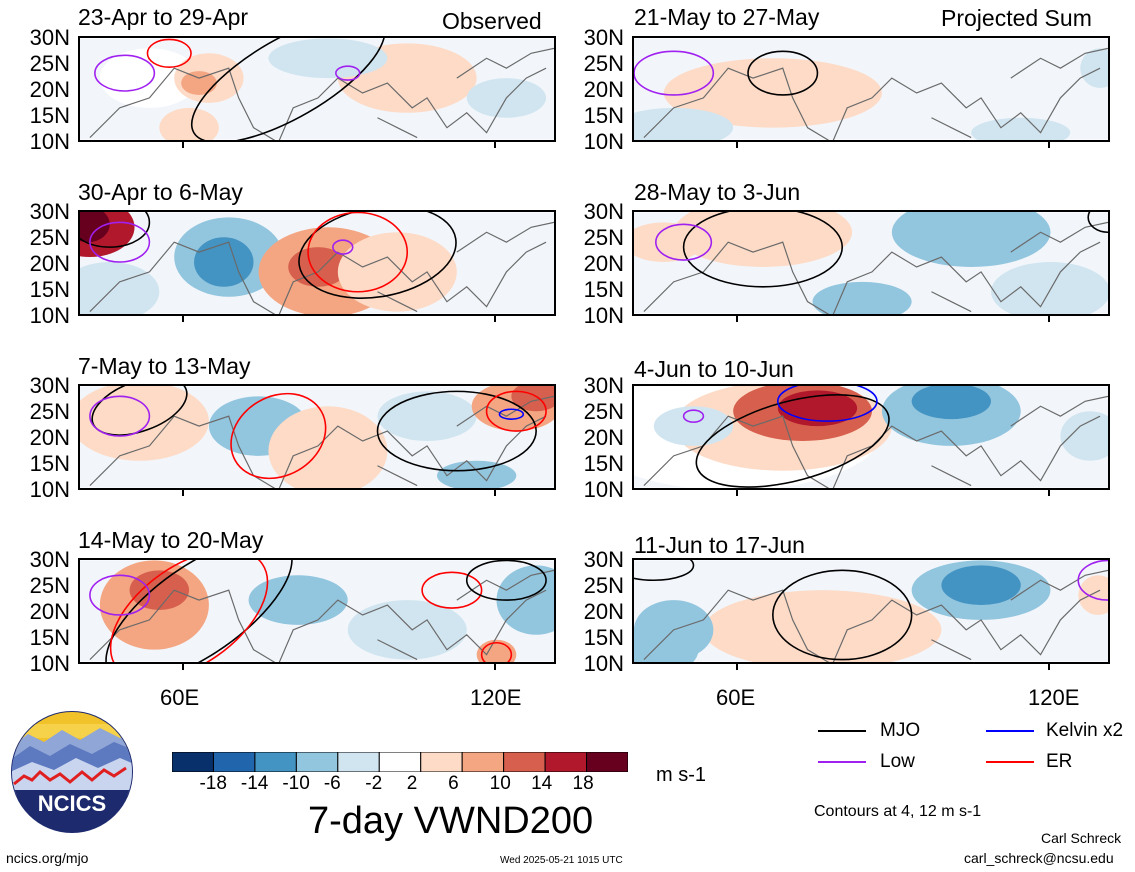 This screenshot has width=1135, height=872. Describe the element at coordinates (1059, 761) in the screenshot. I see `legend-er-label: ER` at that location.